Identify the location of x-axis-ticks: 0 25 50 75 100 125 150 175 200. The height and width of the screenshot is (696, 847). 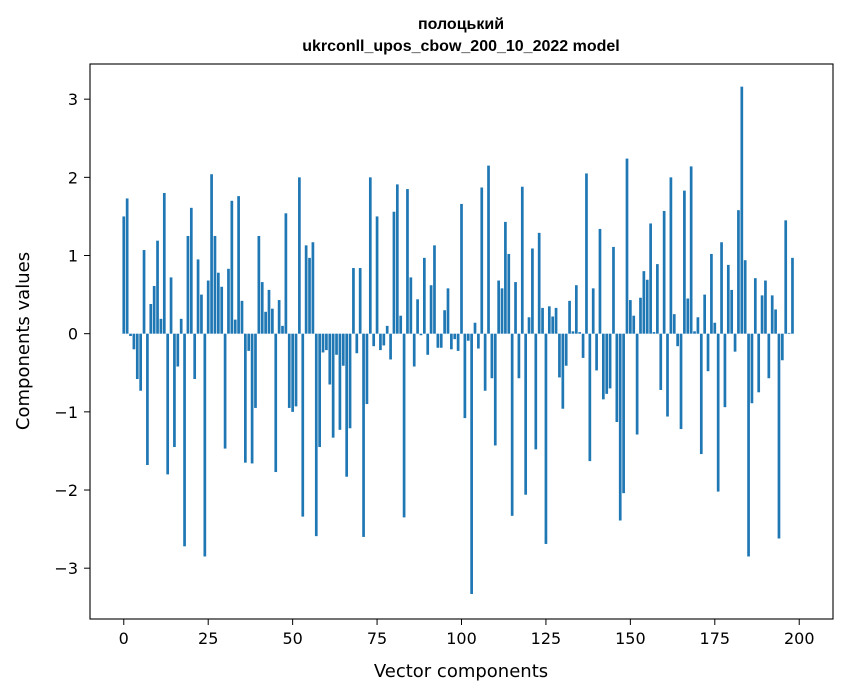
(467, 633).